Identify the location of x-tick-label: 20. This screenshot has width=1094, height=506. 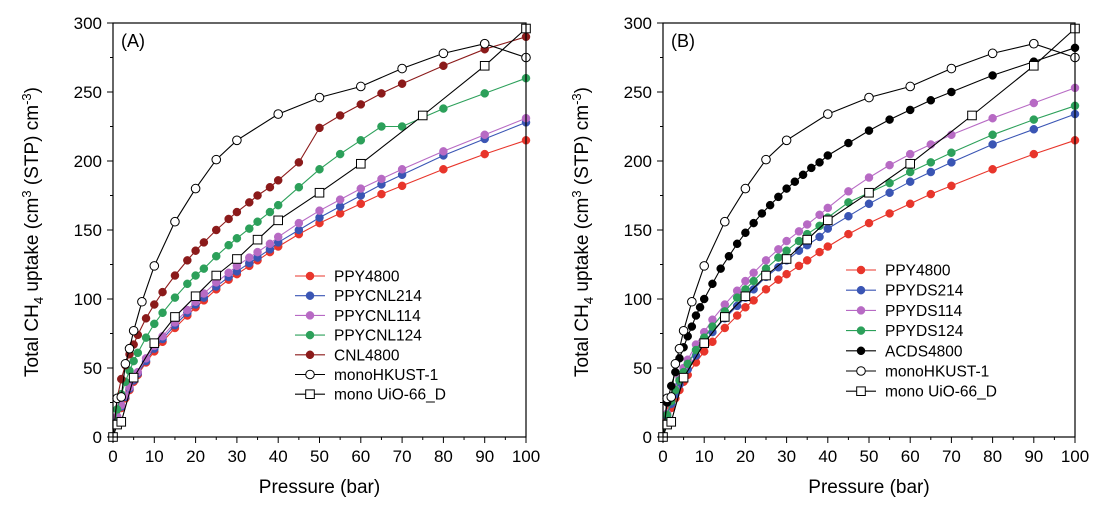
(195, 456).